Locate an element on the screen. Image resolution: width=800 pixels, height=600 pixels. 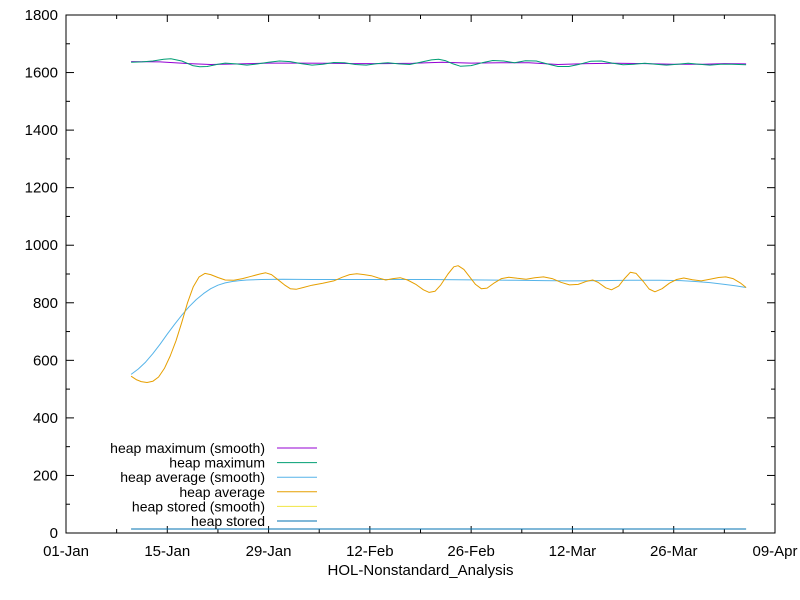
y-tick-label: 1200 is located at coordinates (41, 188).